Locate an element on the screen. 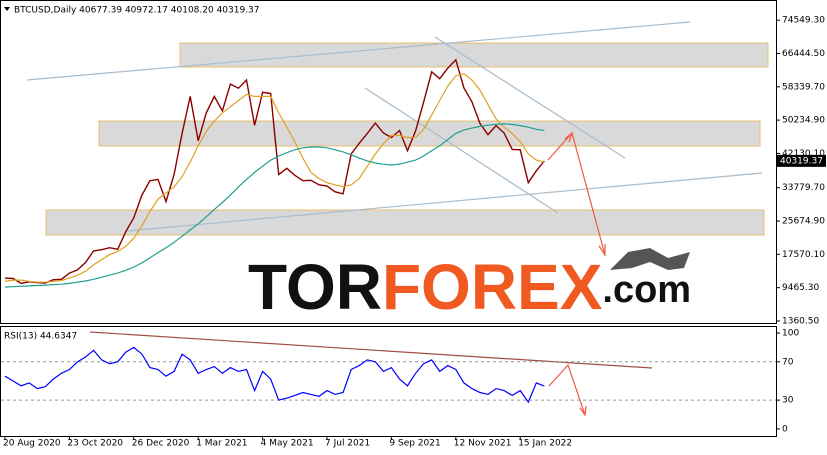  rsi-title: RSI(13) 44.6347 is located at coordinates (40, 337).